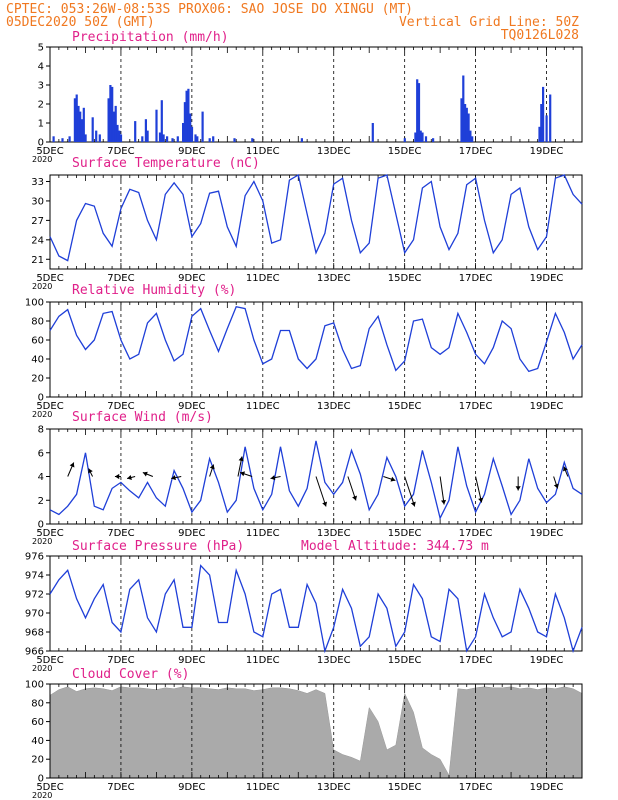 This screenshot has height=800, width=618. I want to click on y-tick-label: 100, so click(34, 685).